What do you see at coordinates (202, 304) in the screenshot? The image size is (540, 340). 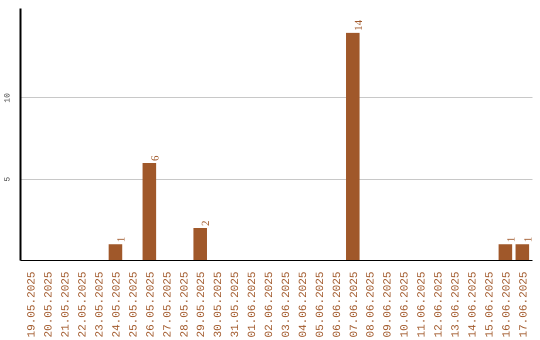 I see `x-tick-label: 29.05.2025` at bounding box center [202, 304].